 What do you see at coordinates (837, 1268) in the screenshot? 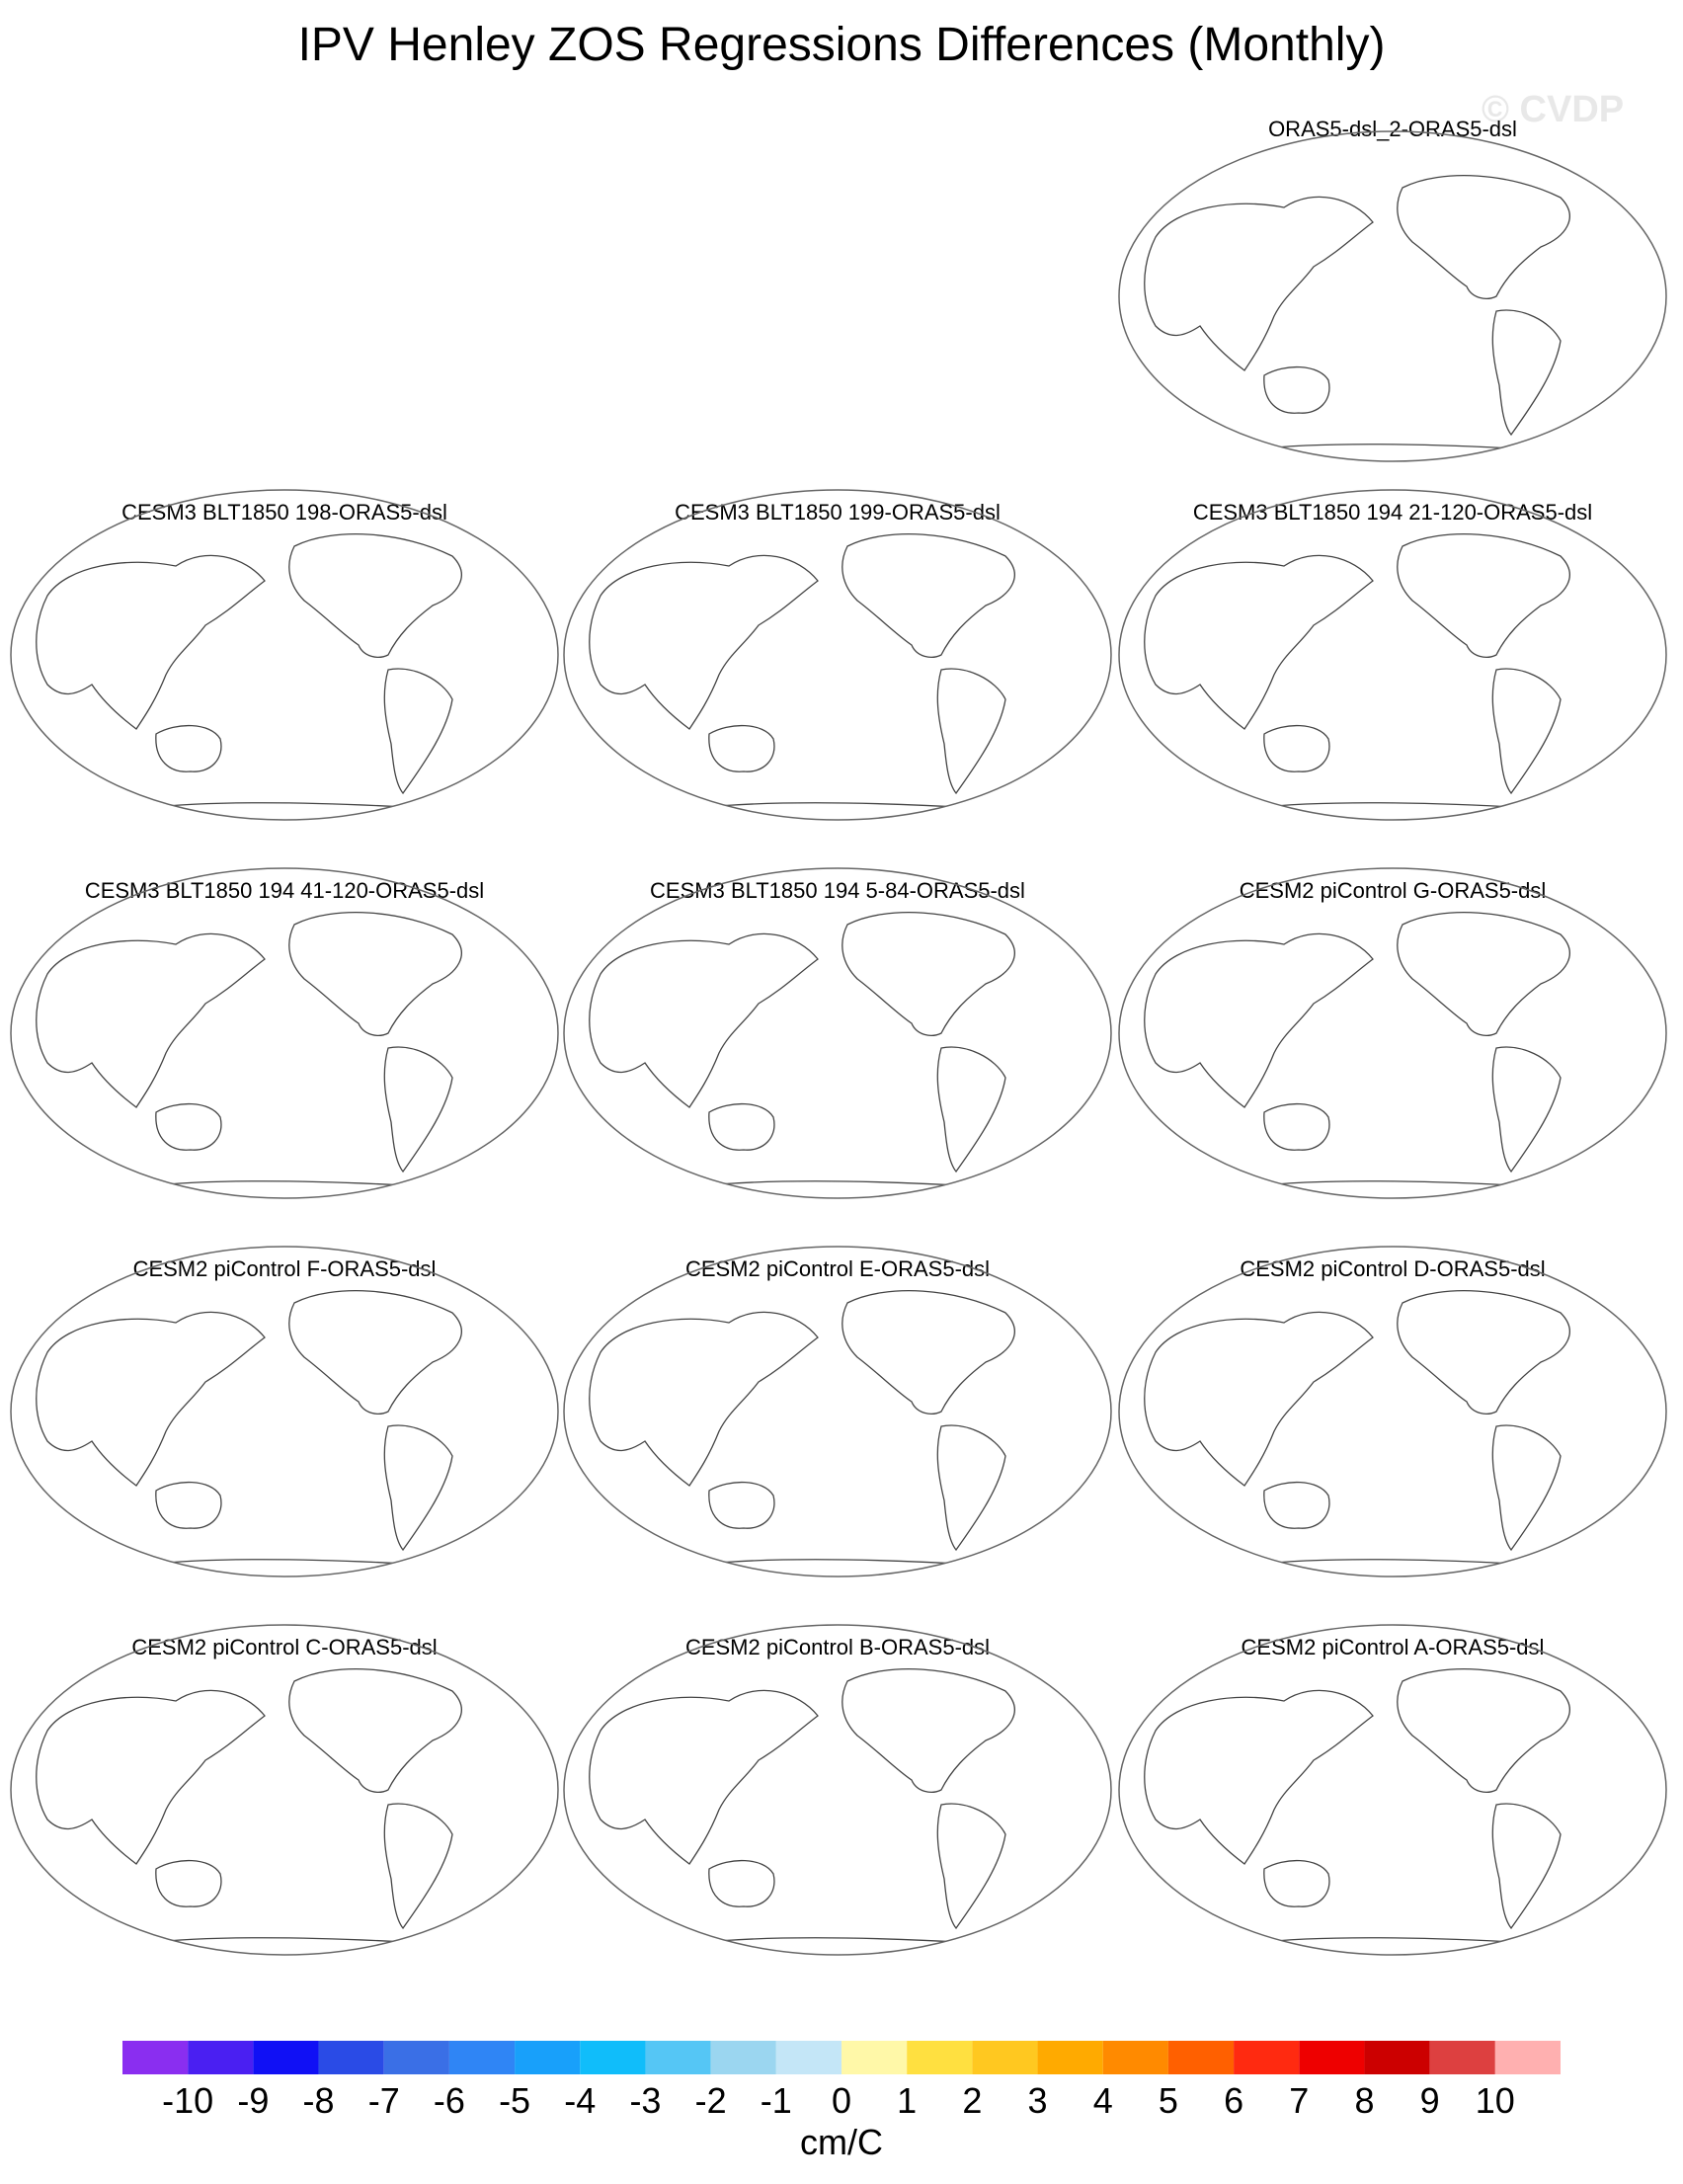
I see `panel-title: CESM2 piControl E-ORAS5-dsl` at bounding box center [837, 1268].